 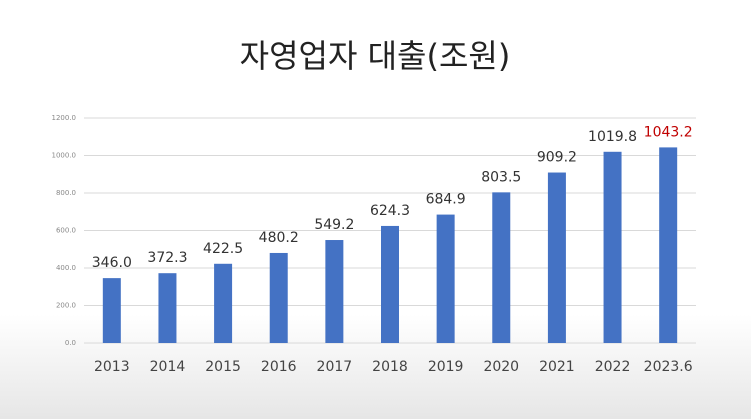 What do you see at coordinates (613, 367) in the screenshot?
I see `x-tick-label: 2022` at bounding box center [613, 367].